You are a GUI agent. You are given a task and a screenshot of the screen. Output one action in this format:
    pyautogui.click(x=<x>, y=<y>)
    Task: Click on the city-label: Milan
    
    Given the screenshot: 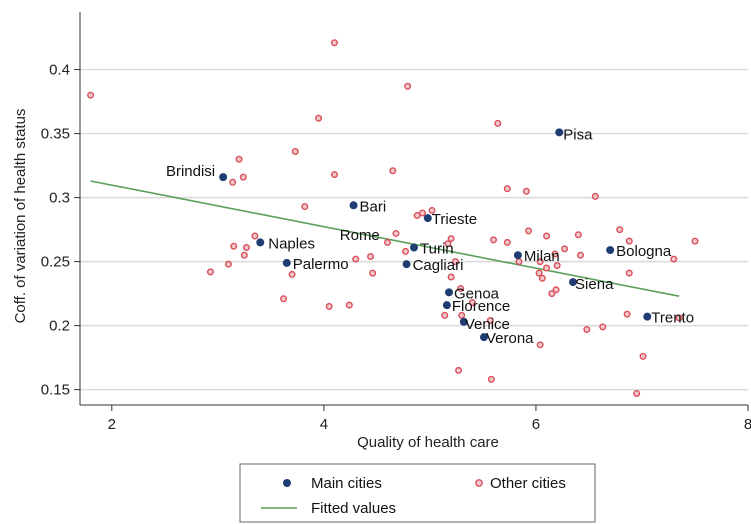 What is the action you would take?
    pyautogui.click(x=542, y=256)
    